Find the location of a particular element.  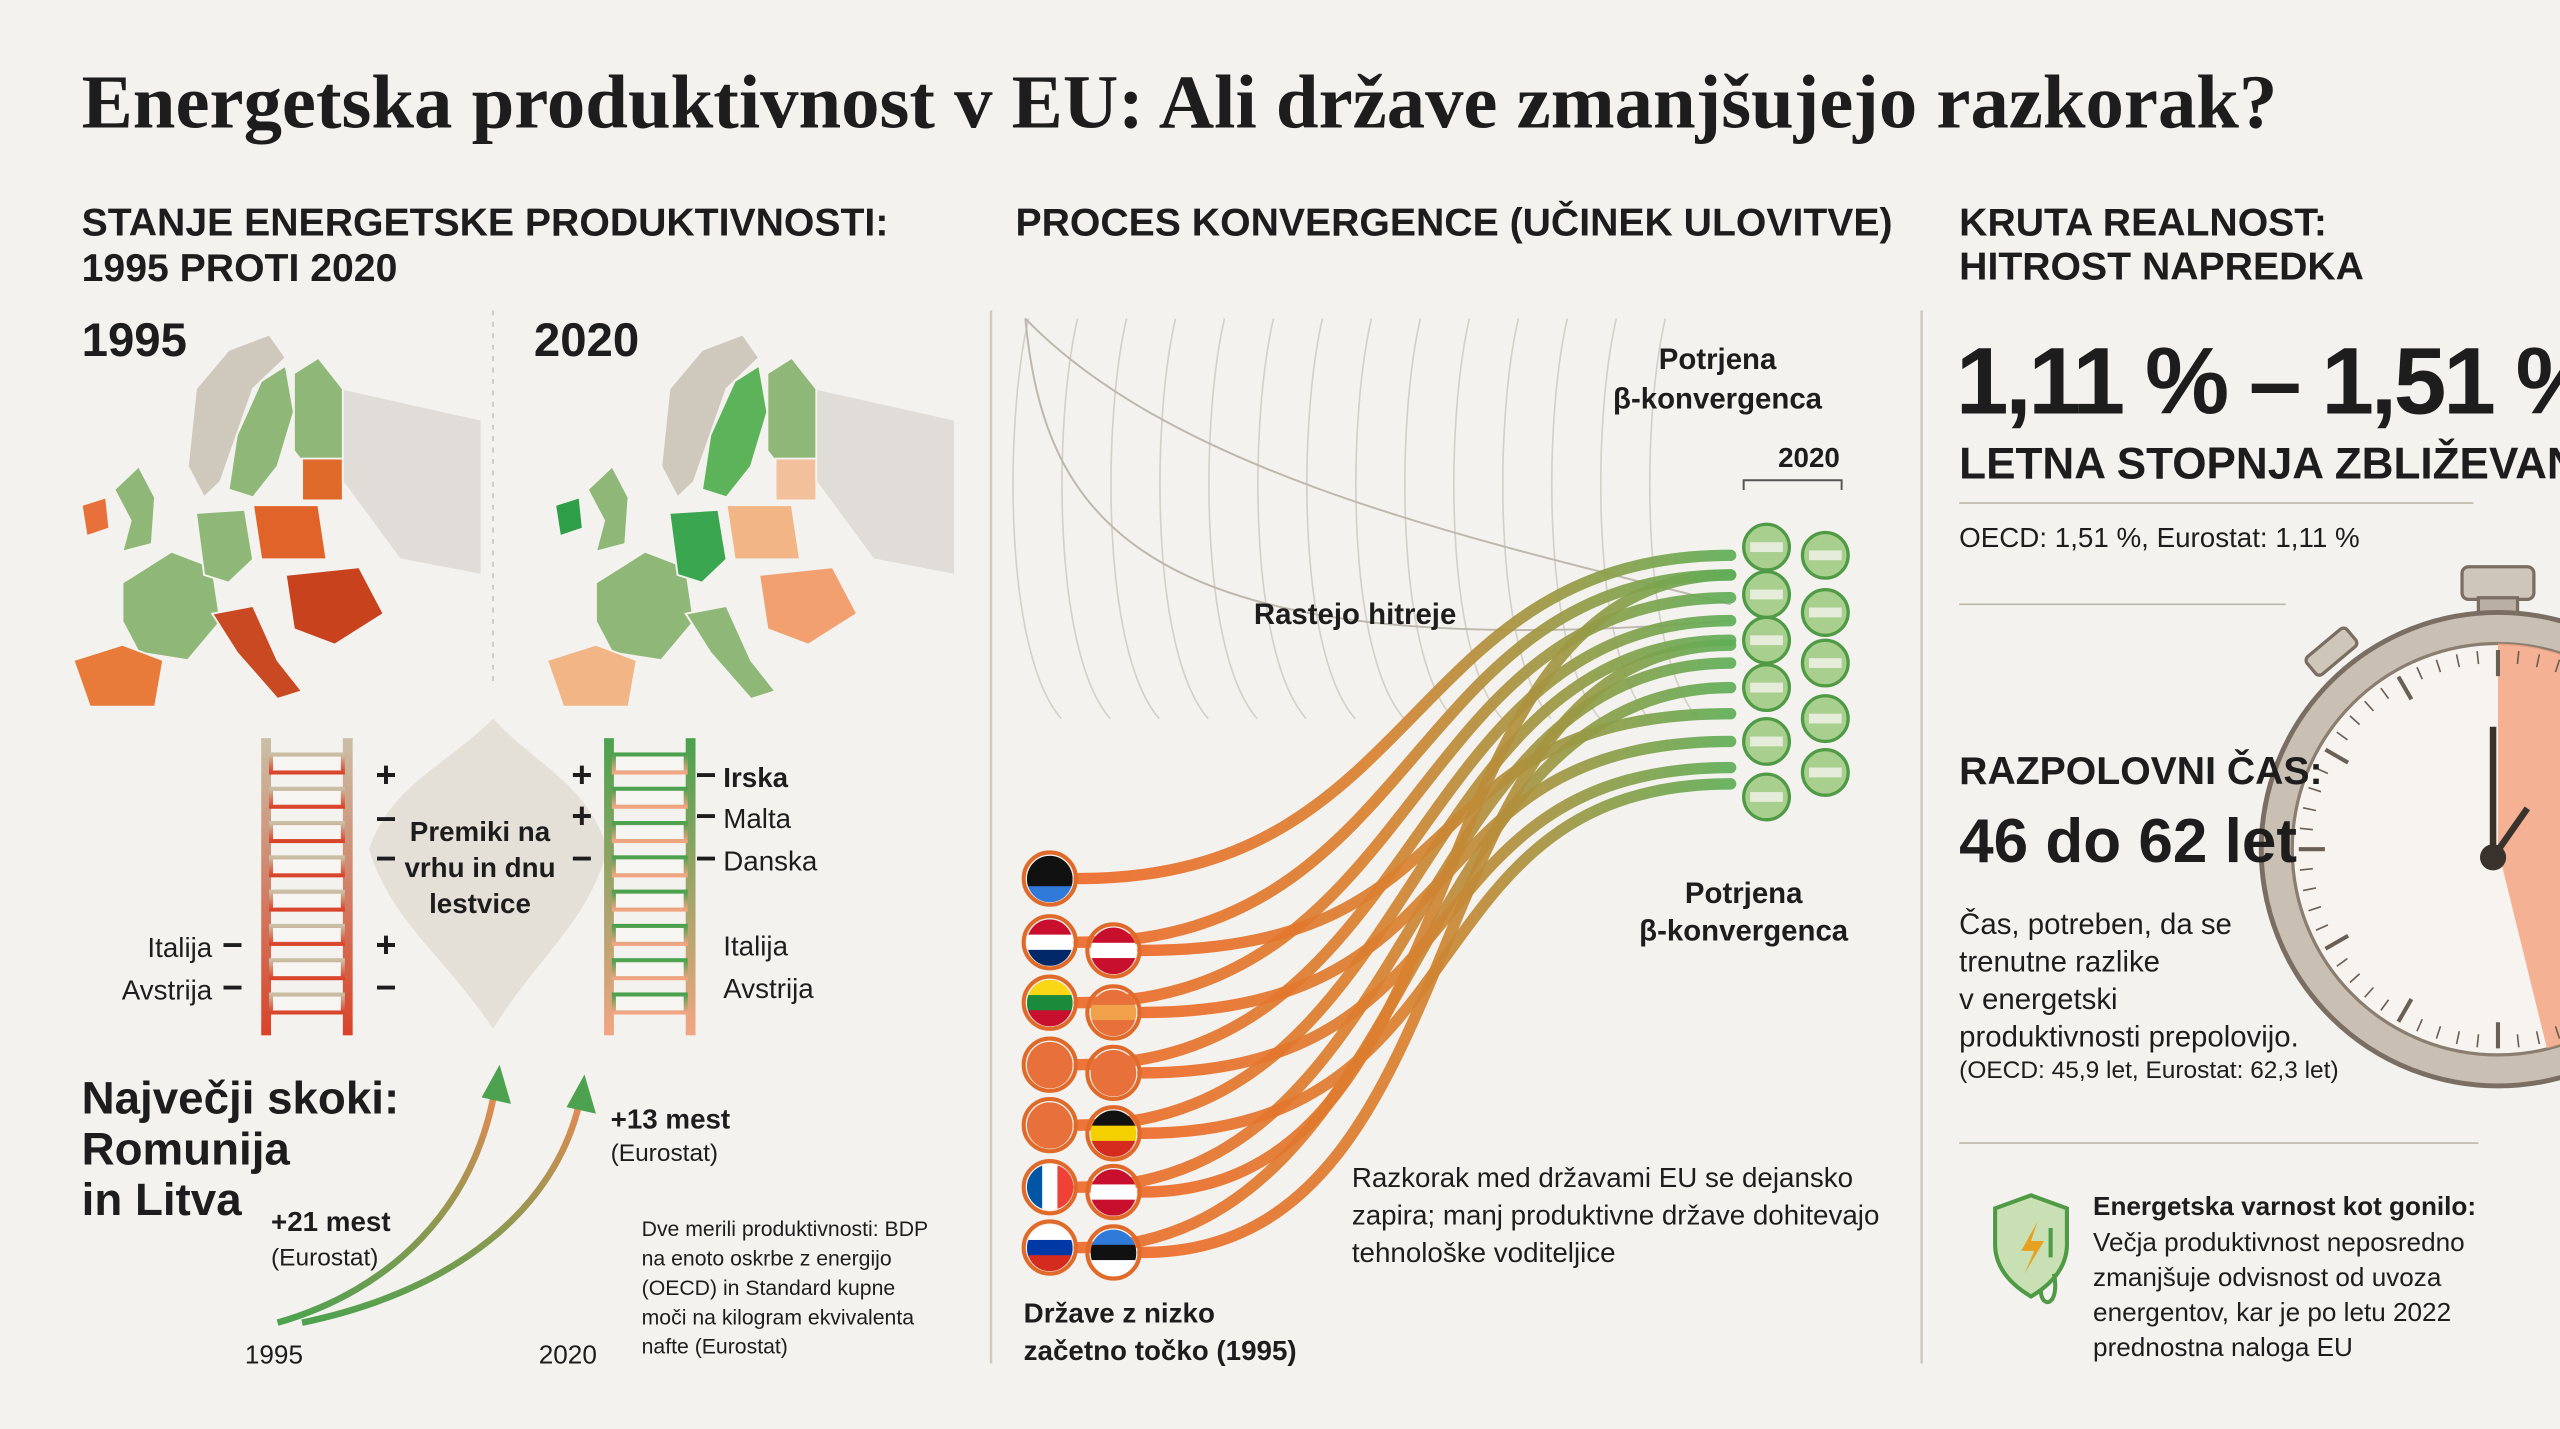

bracket is located at coordinates (1792, 485).